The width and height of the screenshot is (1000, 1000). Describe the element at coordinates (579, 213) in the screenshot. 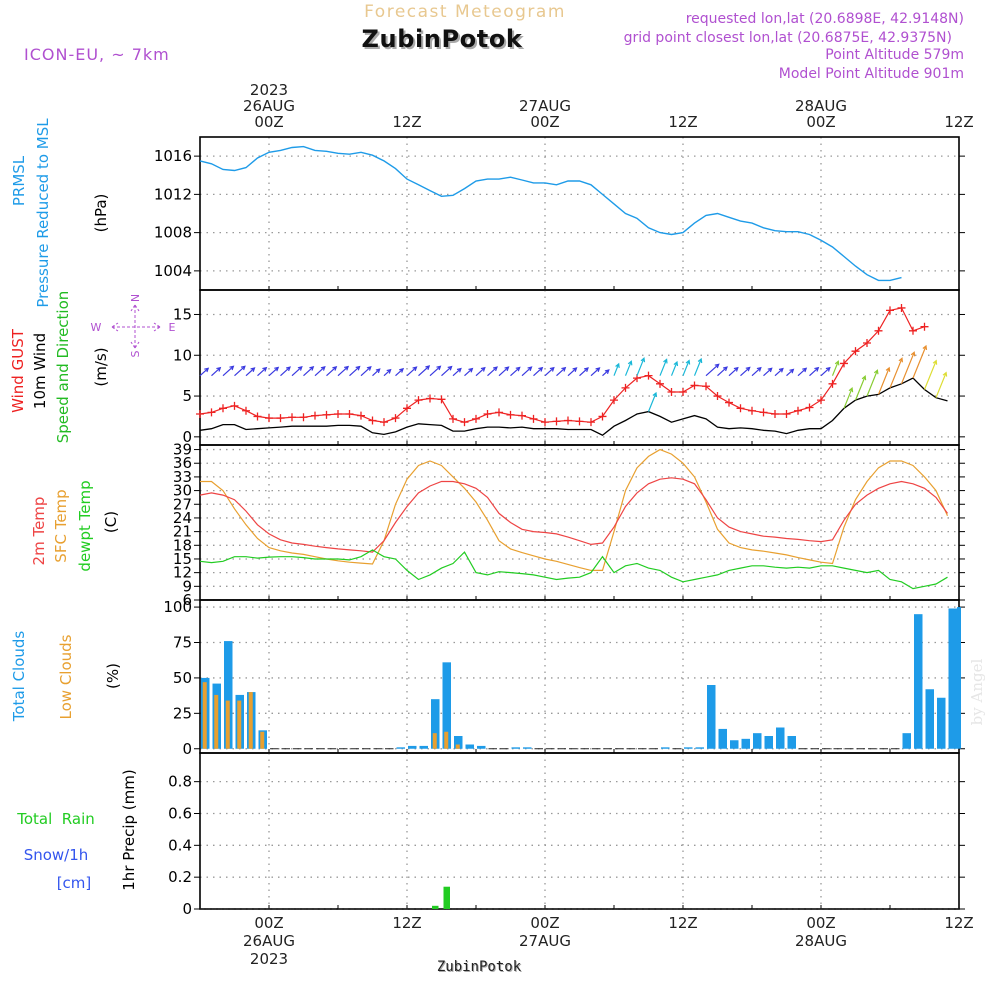

I see `panel-frame` at that location.